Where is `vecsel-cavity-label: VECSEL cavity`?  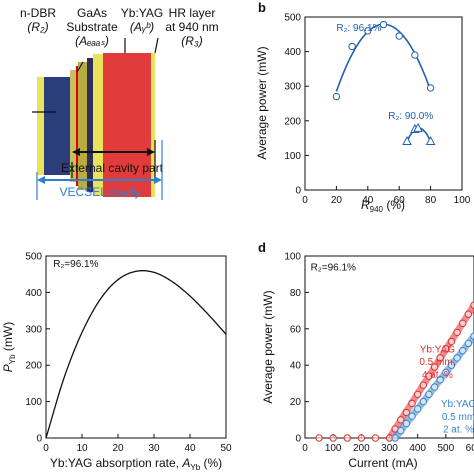 vecsel-cavity-label: VECSEL cavity is located at coordinates (100, 192).